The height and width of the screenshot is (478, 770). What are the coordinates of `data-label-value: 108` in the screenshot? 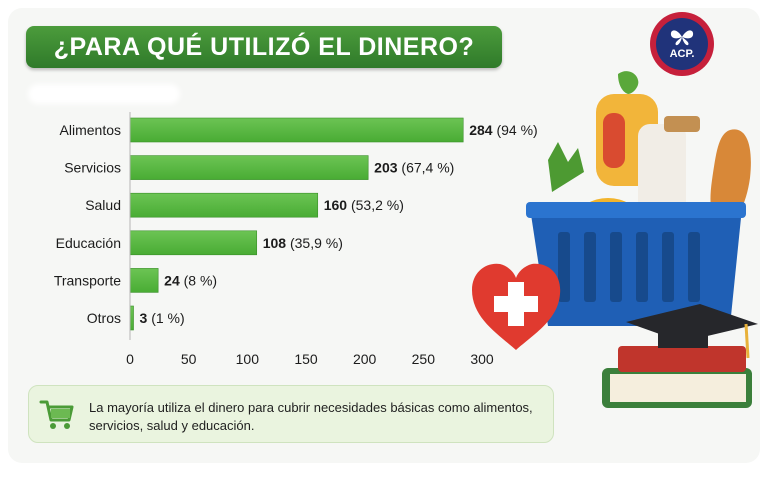 It's located at (276, 243).